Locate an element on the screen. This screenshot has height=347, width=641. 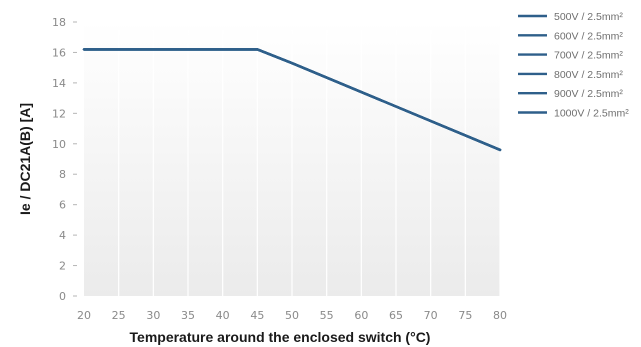
x-tick-labels: 20 25 30 35 40 45 50 55 60 65 70 75 80 is located at coordinates (292, 315).